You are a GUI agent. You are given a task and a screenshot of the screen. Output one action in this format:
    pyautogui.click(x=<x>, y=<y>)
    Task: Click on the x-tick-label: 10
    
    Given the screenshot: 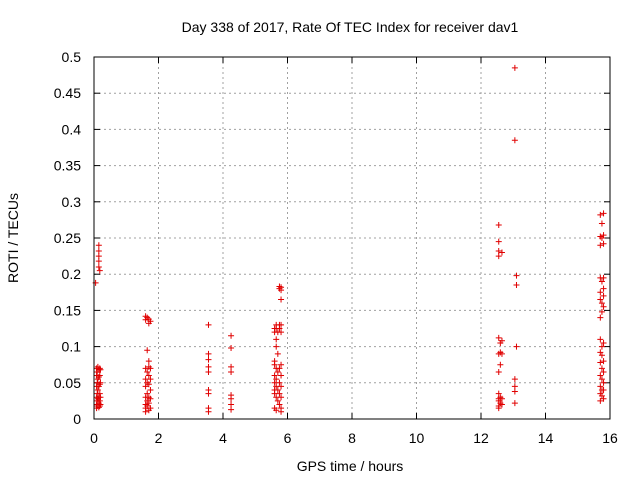 What is the action you would take?
    pyautogui.click(x=417, y=438)
    